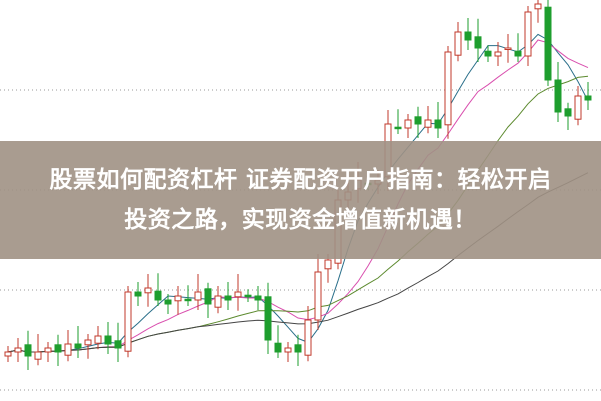  I want to click on headline-line-2: 投资之路，实现资金增值新机遇！, so click(300, 220).